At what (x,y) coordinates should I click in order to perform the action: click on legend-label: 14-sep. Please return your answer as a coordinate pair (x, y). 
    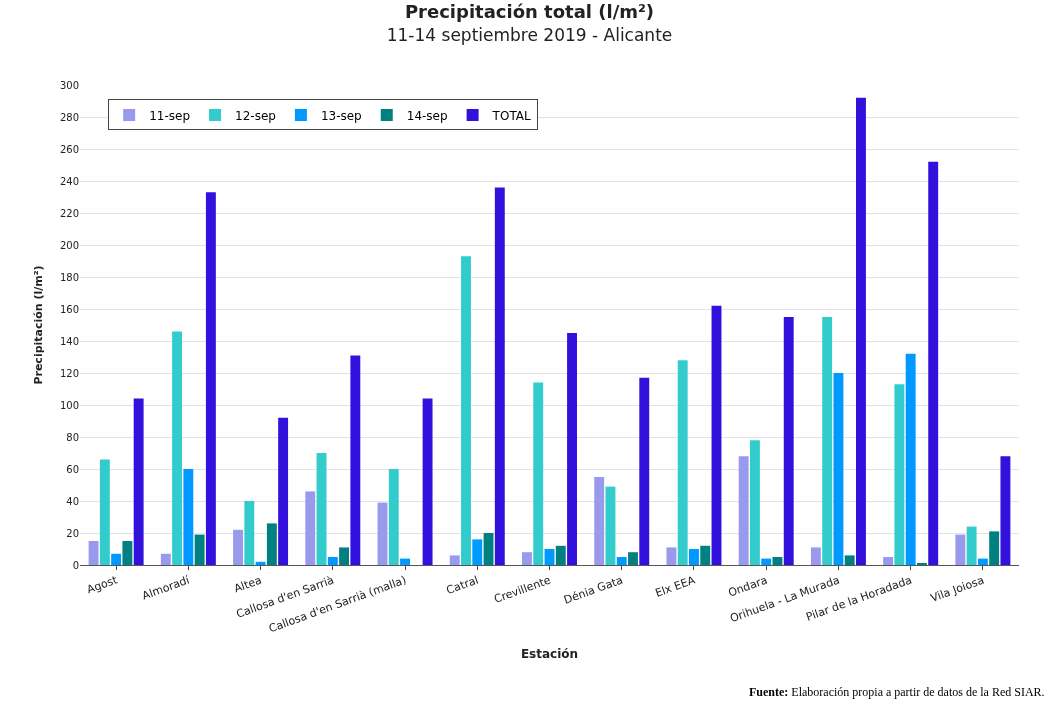
    Looking at the image, I should click on (427, 115).